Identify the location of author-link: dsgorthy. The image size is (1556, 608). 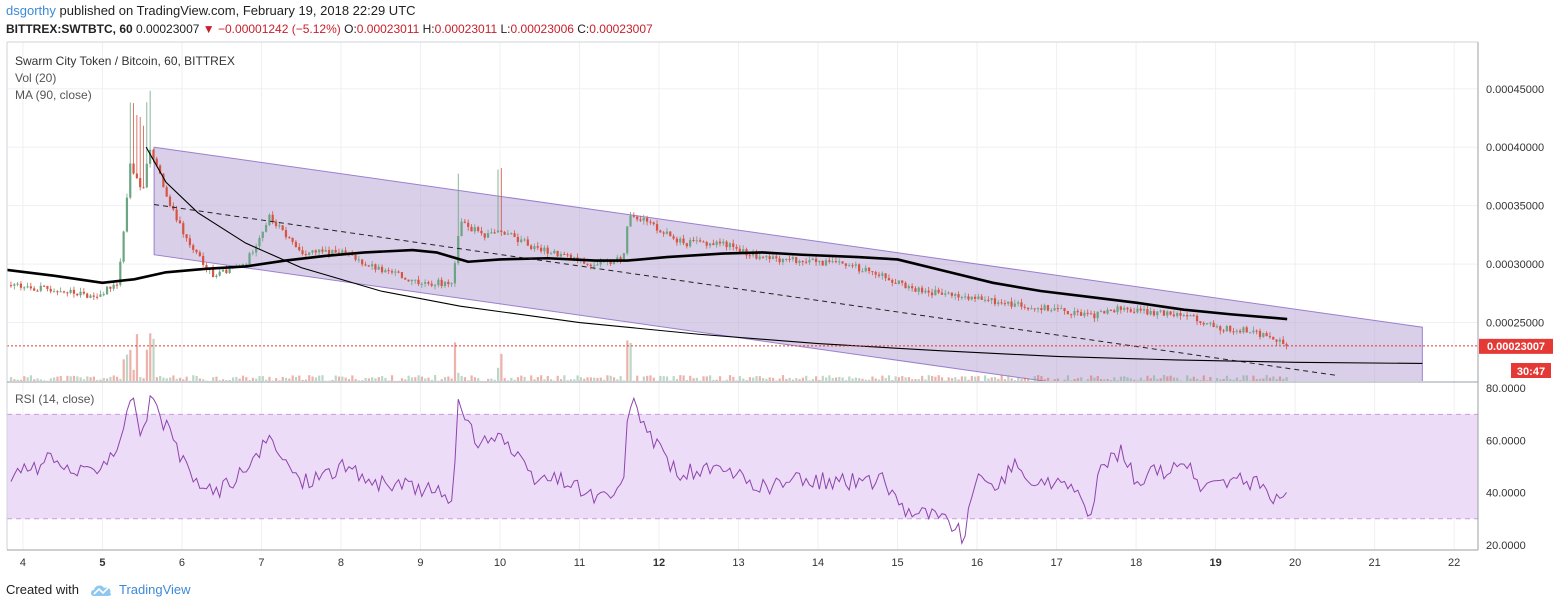
(31, 10).